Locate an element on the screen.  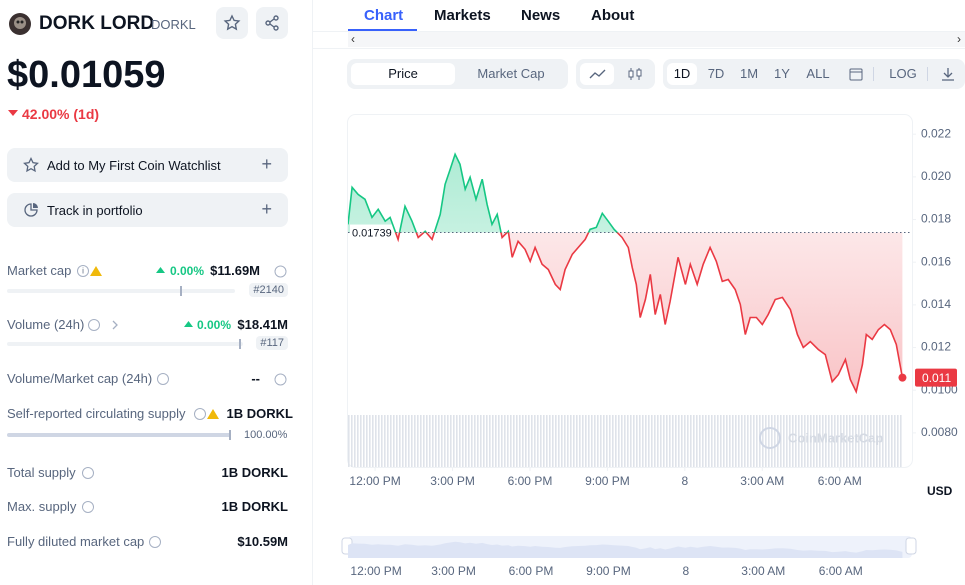
stat-value: -- is located at coordinates (255, 378).